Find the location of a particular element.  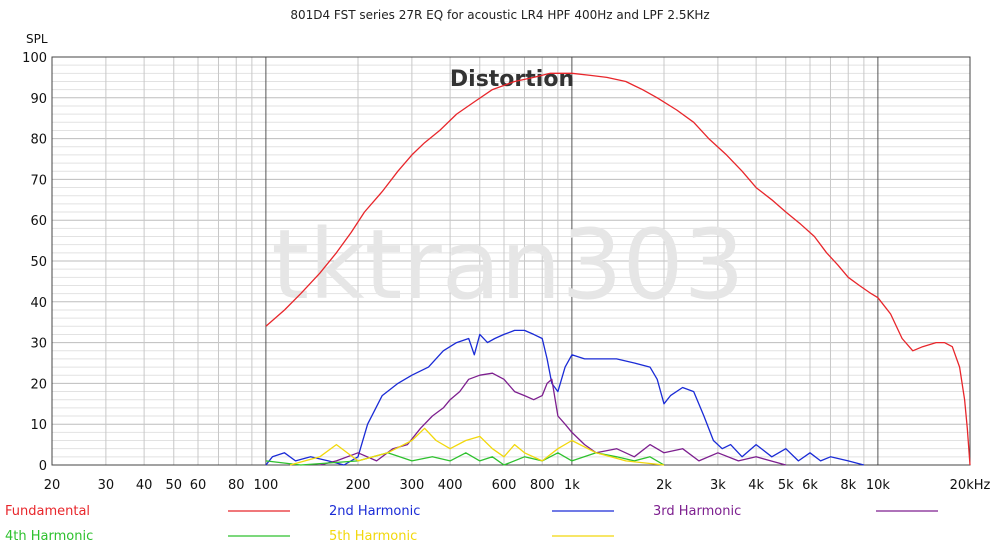

y-tick-label: 70 is located at coordinates (38, 180).